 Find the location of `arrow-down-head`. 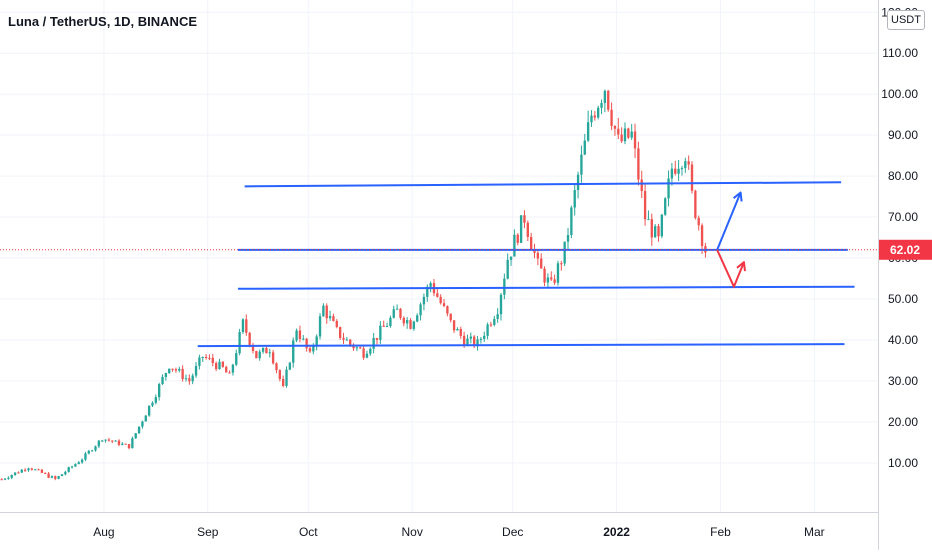

arrow-down-head is located at coordinates (741, 266).